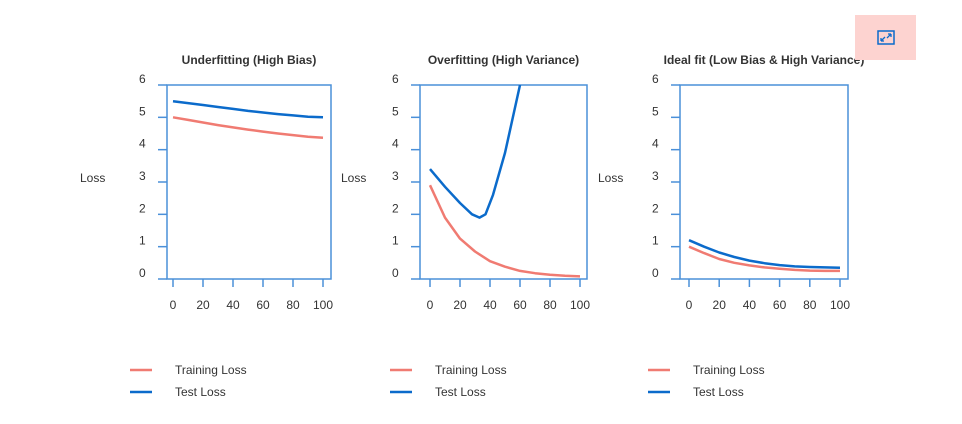 Image resolution: width=962 pixels, height=424 pixels. I want to click on expand-icon, so click(885, 37).